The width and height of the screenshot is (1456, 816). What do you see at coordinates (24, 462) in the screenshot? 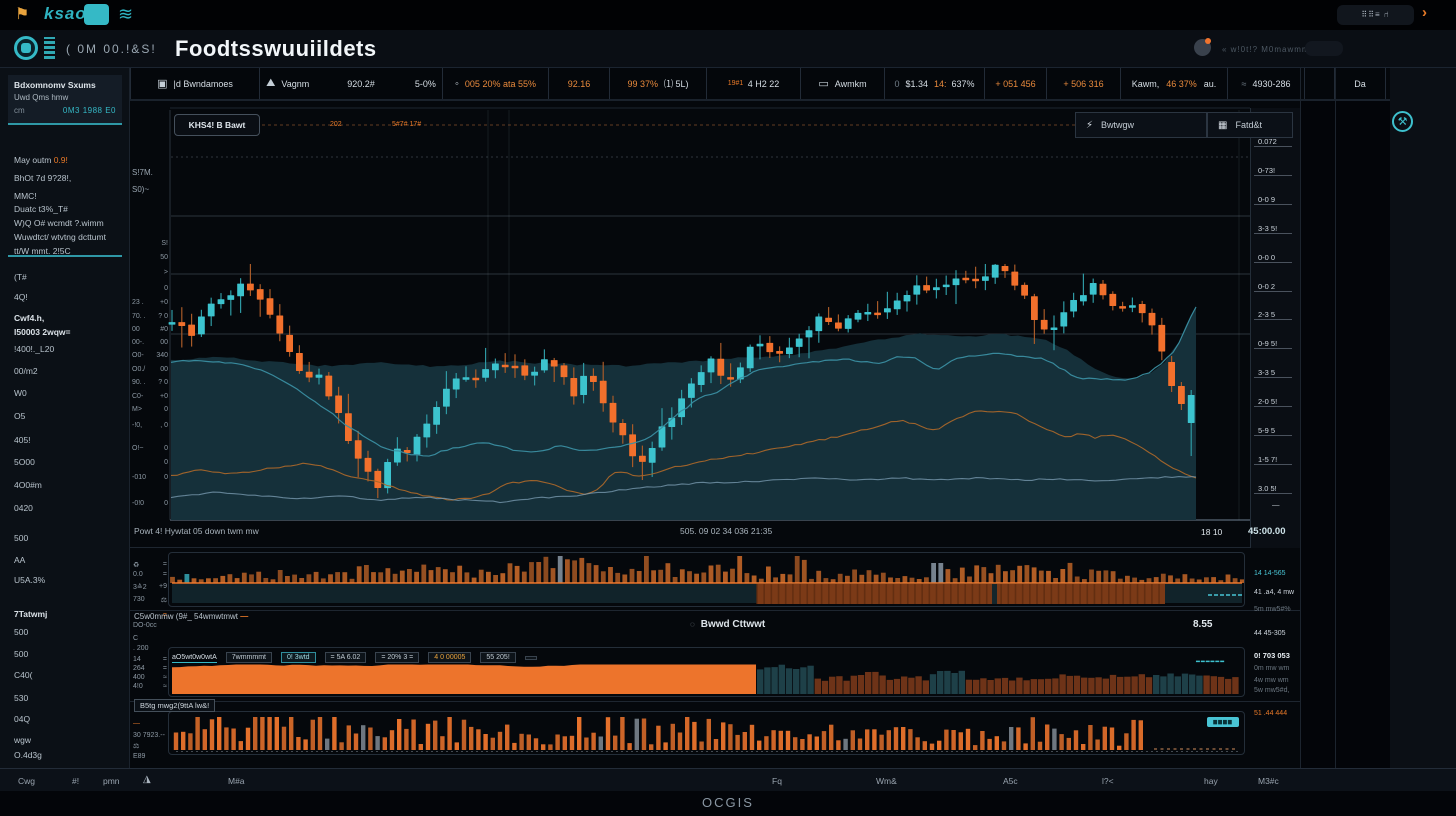
I see `sidebar-item: 5O00` at bounding box center [24, 462].